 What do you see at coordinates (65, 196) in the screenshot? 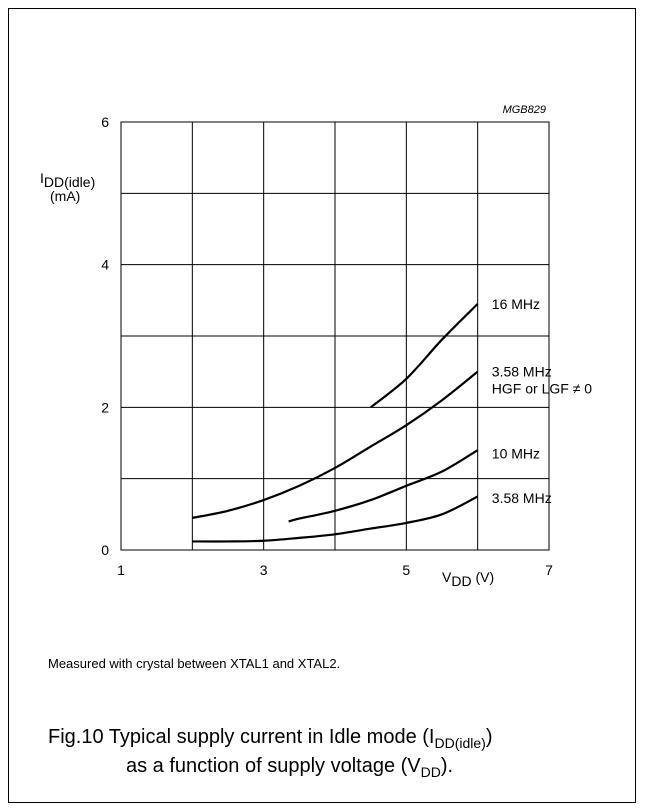
I see `y-axis-unit: (mA)` at bounding box center [65, 196].